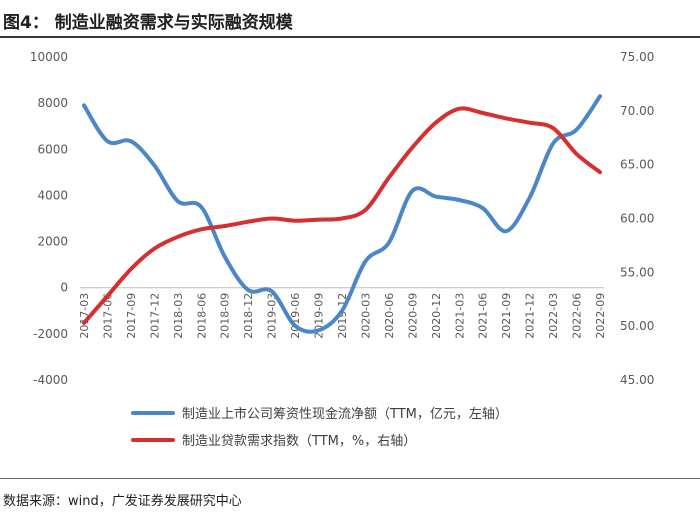  Describe the element at coordinates (637, 111) in the screenshot. I see `right-tick-label: 70.00` at that location.